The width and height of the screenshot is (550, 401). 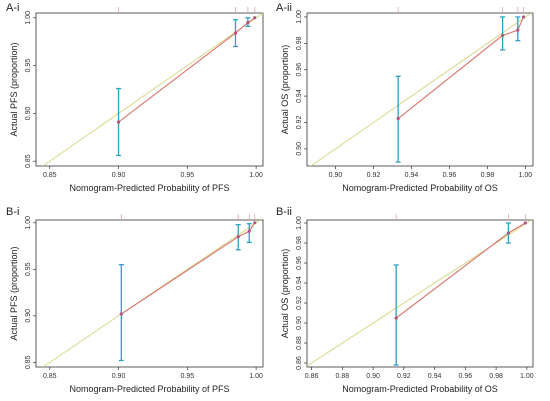 What do you see at coordinates (13, 212) in the screenshot?
I see `panel-label-b-i: B-i` at bounding box center [13, 212].